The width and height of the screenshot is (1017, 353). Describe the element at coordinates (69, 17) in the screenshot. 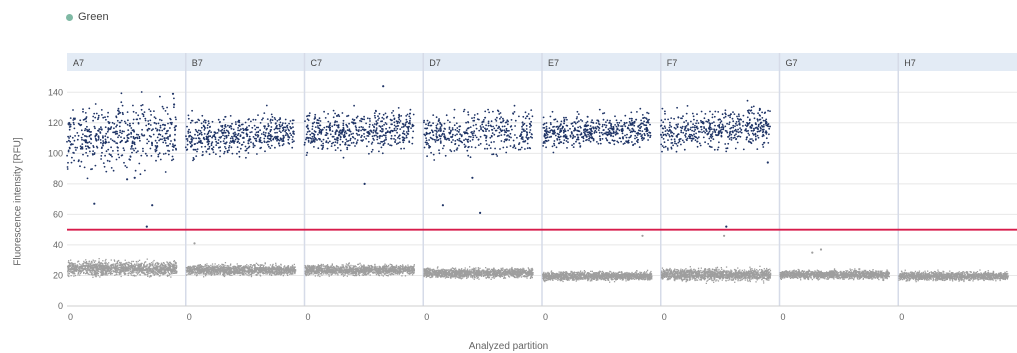

I see `legend-green-dot` at that location.